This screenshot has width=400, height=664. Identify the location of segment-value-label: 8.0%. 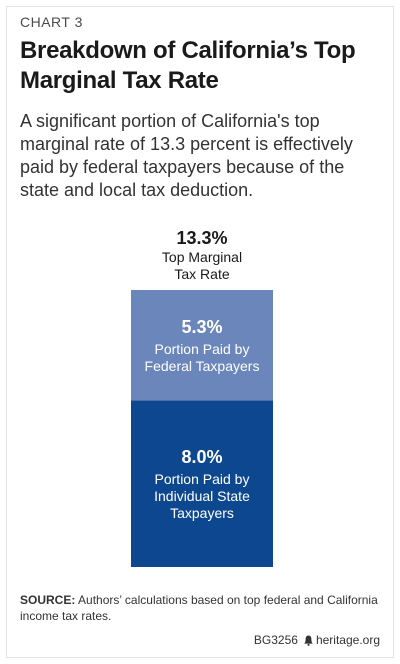
(201, 457).